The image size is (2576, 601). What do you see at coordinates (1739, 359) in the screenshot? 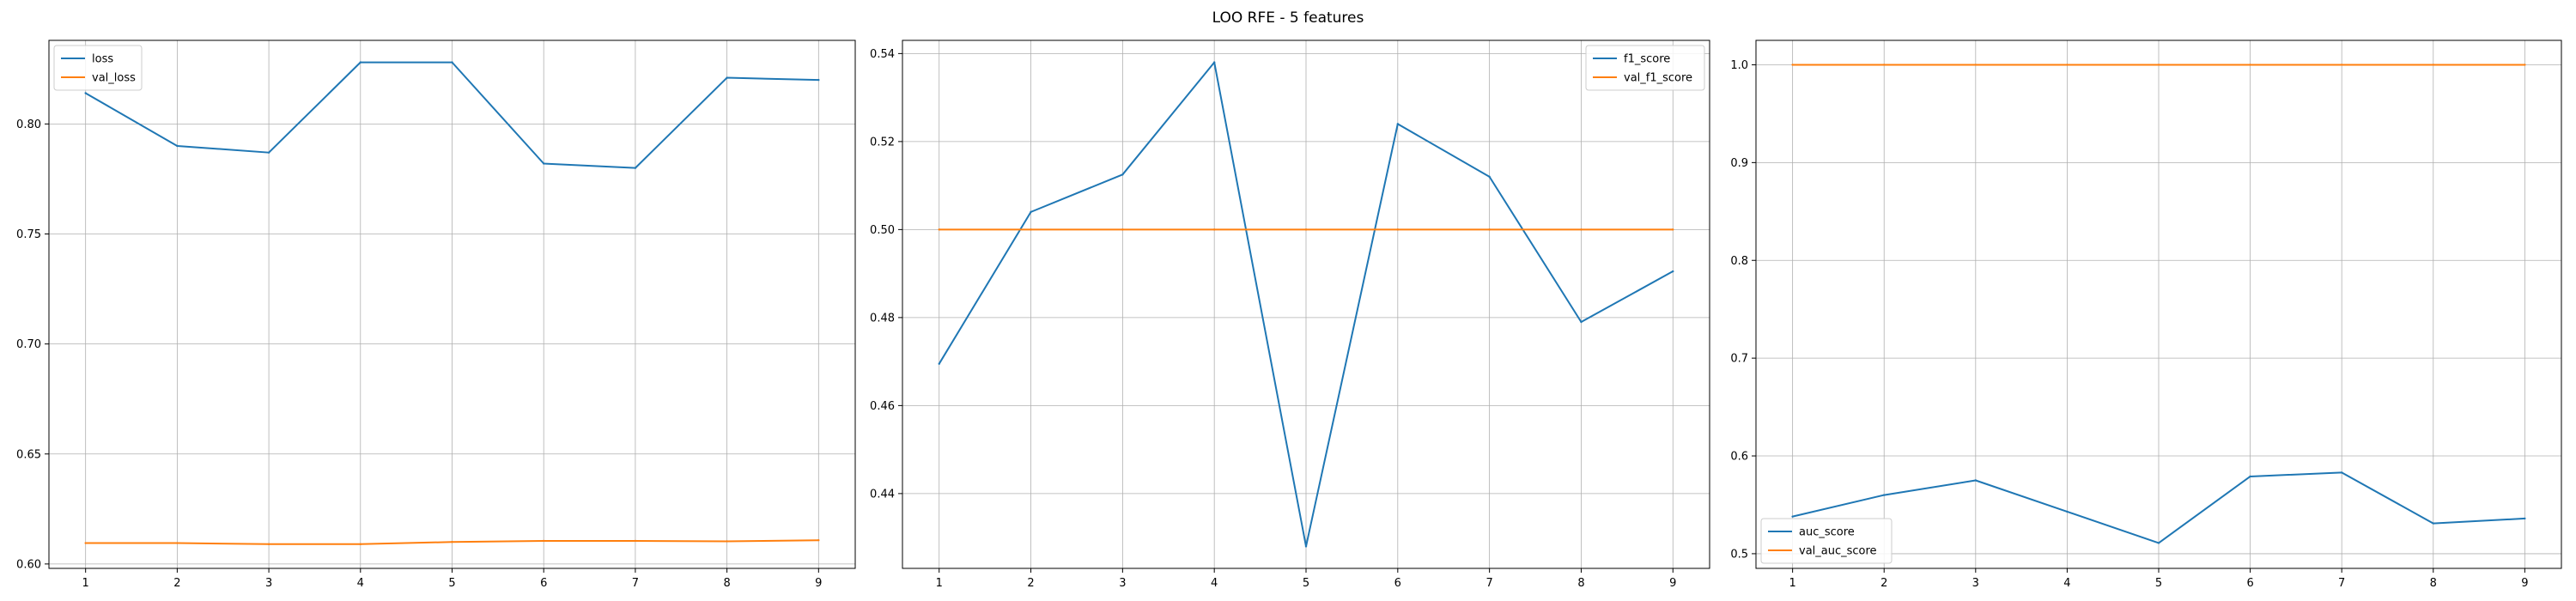
I see `y-tick-label: 0.7` at bounding box center [1739, 359].